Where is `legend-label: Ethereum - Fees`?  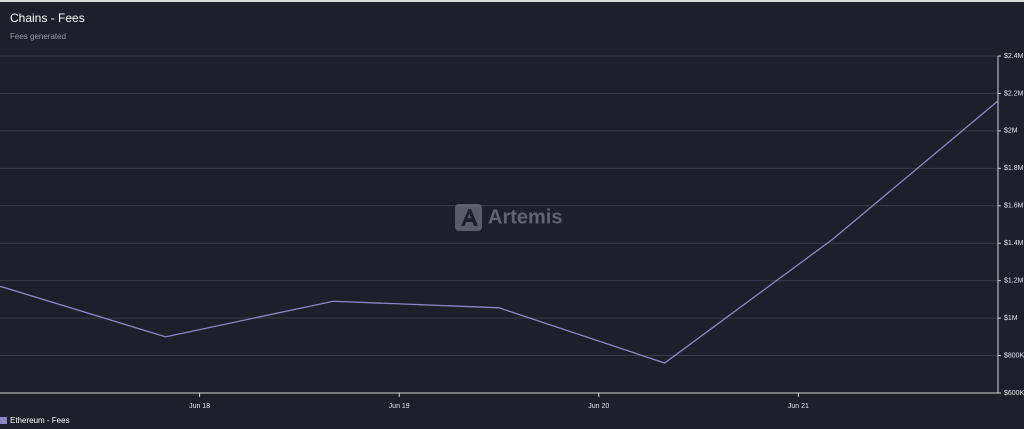 legend-label: Ethereum - Fees is located at coordinates (40, 420).